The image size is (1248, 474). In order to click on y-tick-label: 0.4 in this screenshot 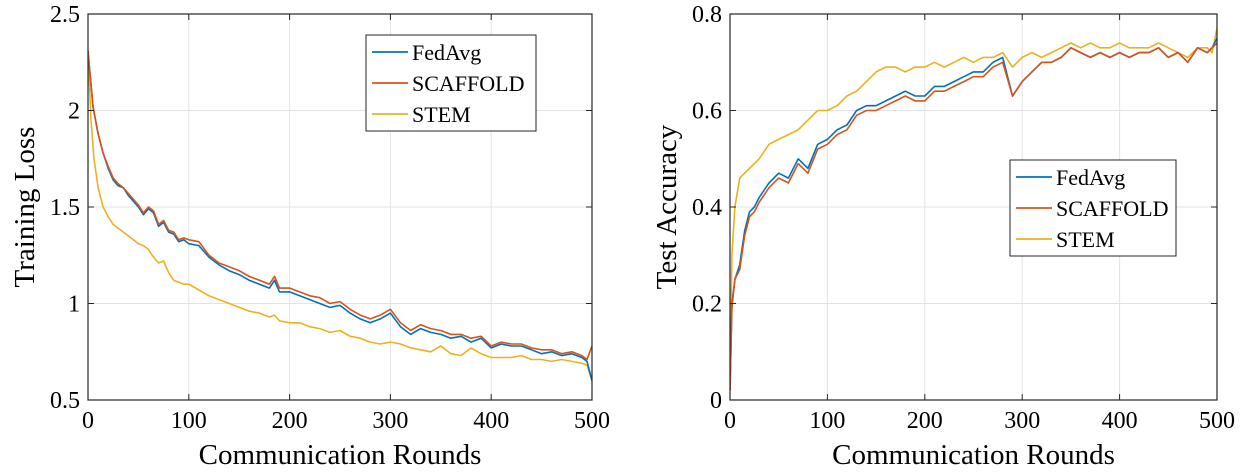, I will do `click(707, 208)`.